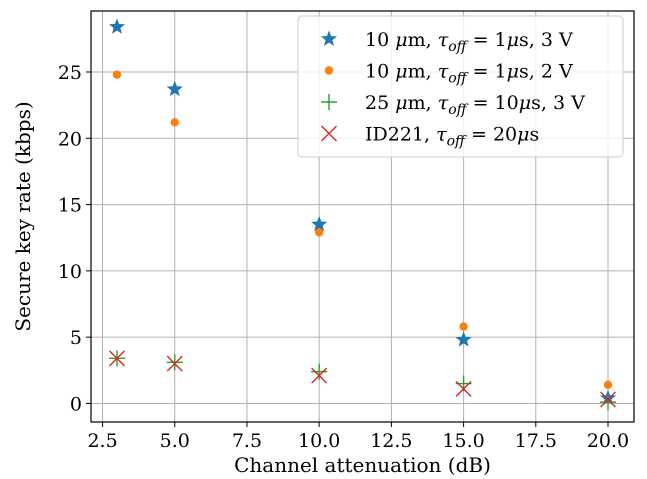  I want to click on x-tick-label: 2.5, so click(102, 441).